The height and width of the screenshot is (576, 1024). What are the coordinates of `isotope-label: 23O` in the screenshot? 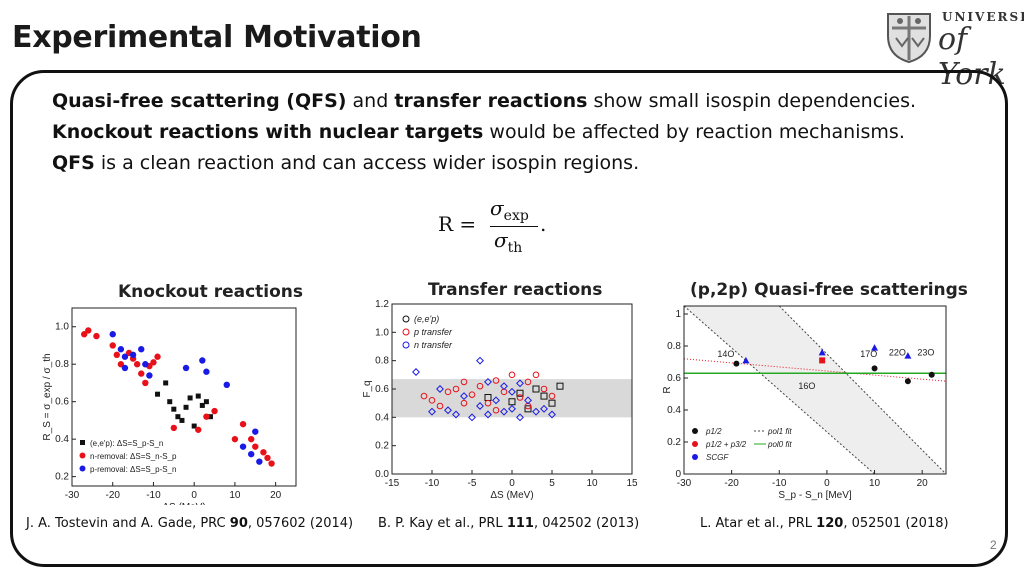 It's located at (925, 353).